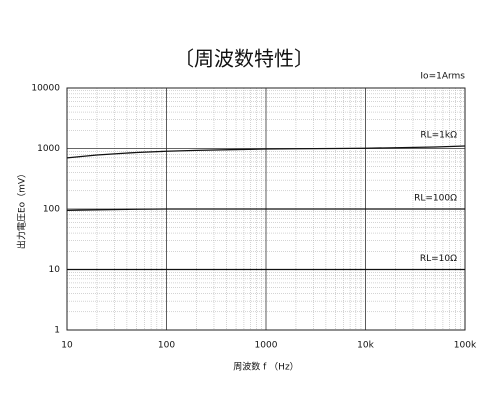  I want to click on x-tick-label: 100, so click(166, 346).